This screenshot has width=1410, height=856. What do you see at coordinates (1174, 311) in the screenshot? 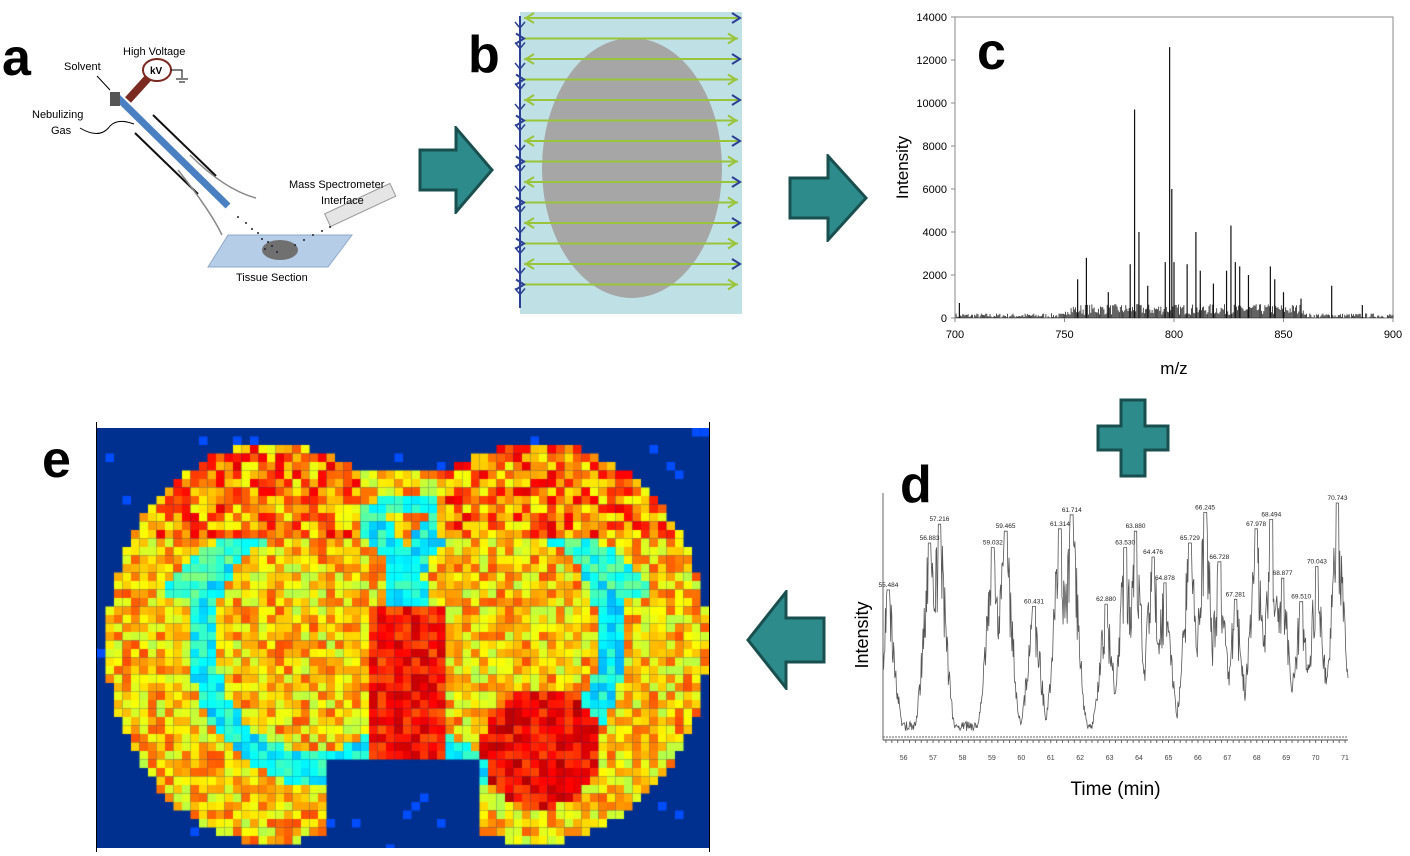
I see `spectrum-noise` at bounding box center [1174, 311].